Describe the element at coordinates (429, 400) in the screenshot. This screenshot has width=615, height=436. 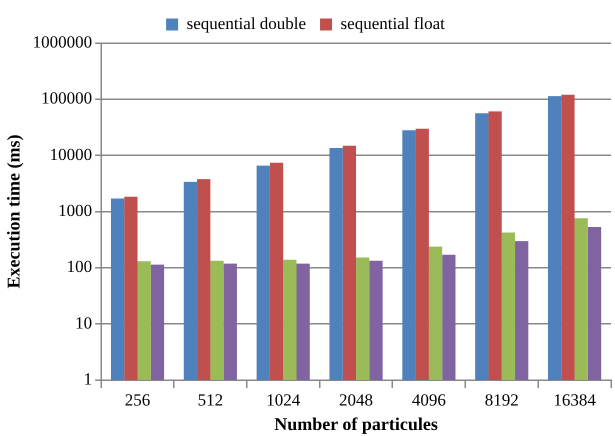
I see `x-tick-label: 4096` at that location.